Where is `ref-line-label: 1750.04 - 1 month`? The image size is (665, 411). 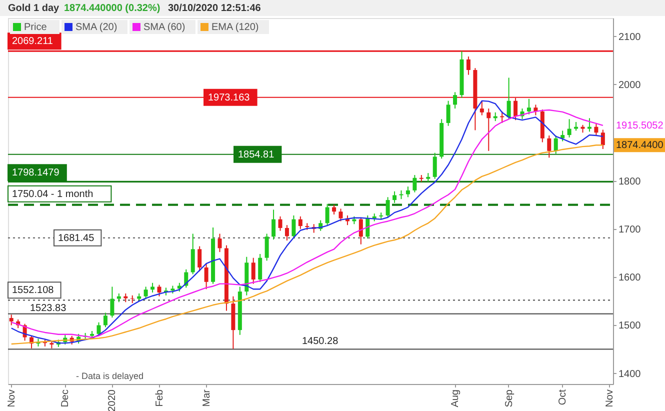
ref-line-label: 1750.04 - 1 month is located at coordinates (53, 194).